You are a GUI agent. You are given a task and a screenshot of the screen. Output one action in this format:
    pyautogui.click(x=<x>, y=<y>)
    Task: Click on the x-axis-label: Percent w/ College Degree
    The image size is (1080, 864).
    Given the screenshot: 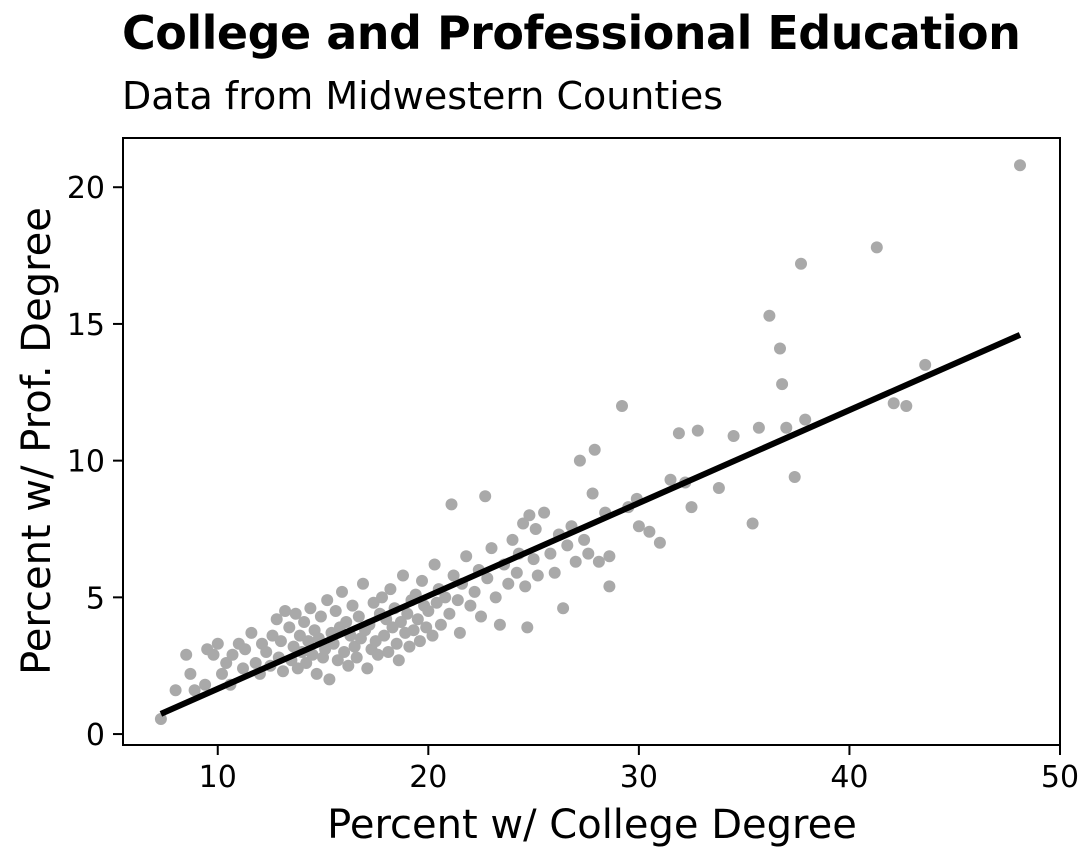 What is the action you would take?
    pyautogui.click(x=592, y=825)
    